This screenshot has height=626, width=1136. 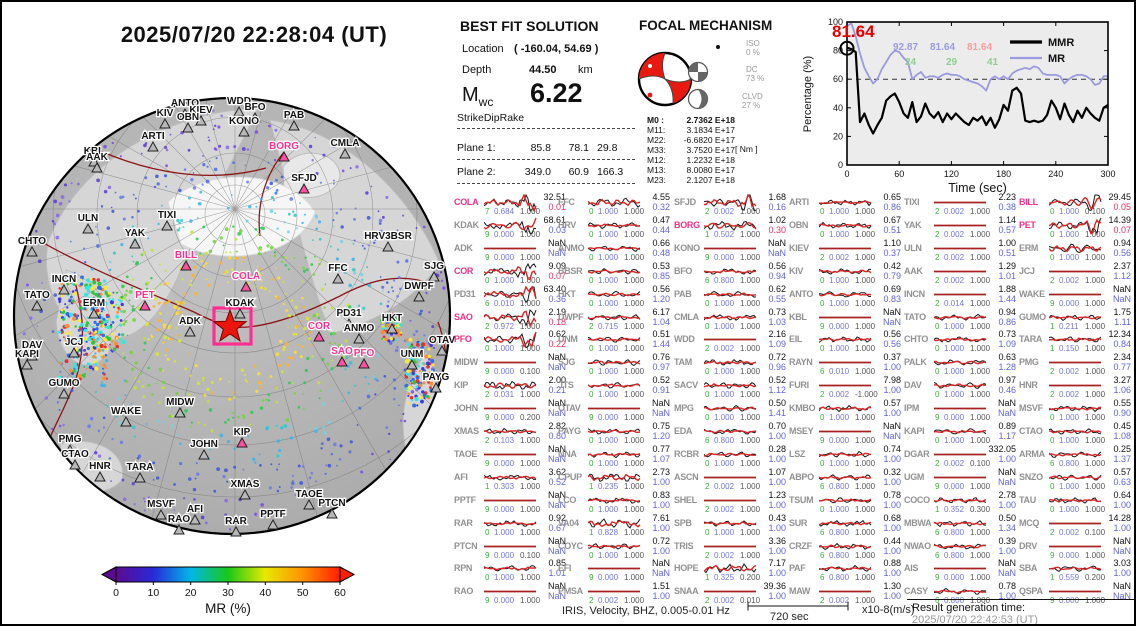 I want to click on station-cell-rpn: RPN 0.85 1.01 0 1.000 1.000, so click(x=510, y=570).